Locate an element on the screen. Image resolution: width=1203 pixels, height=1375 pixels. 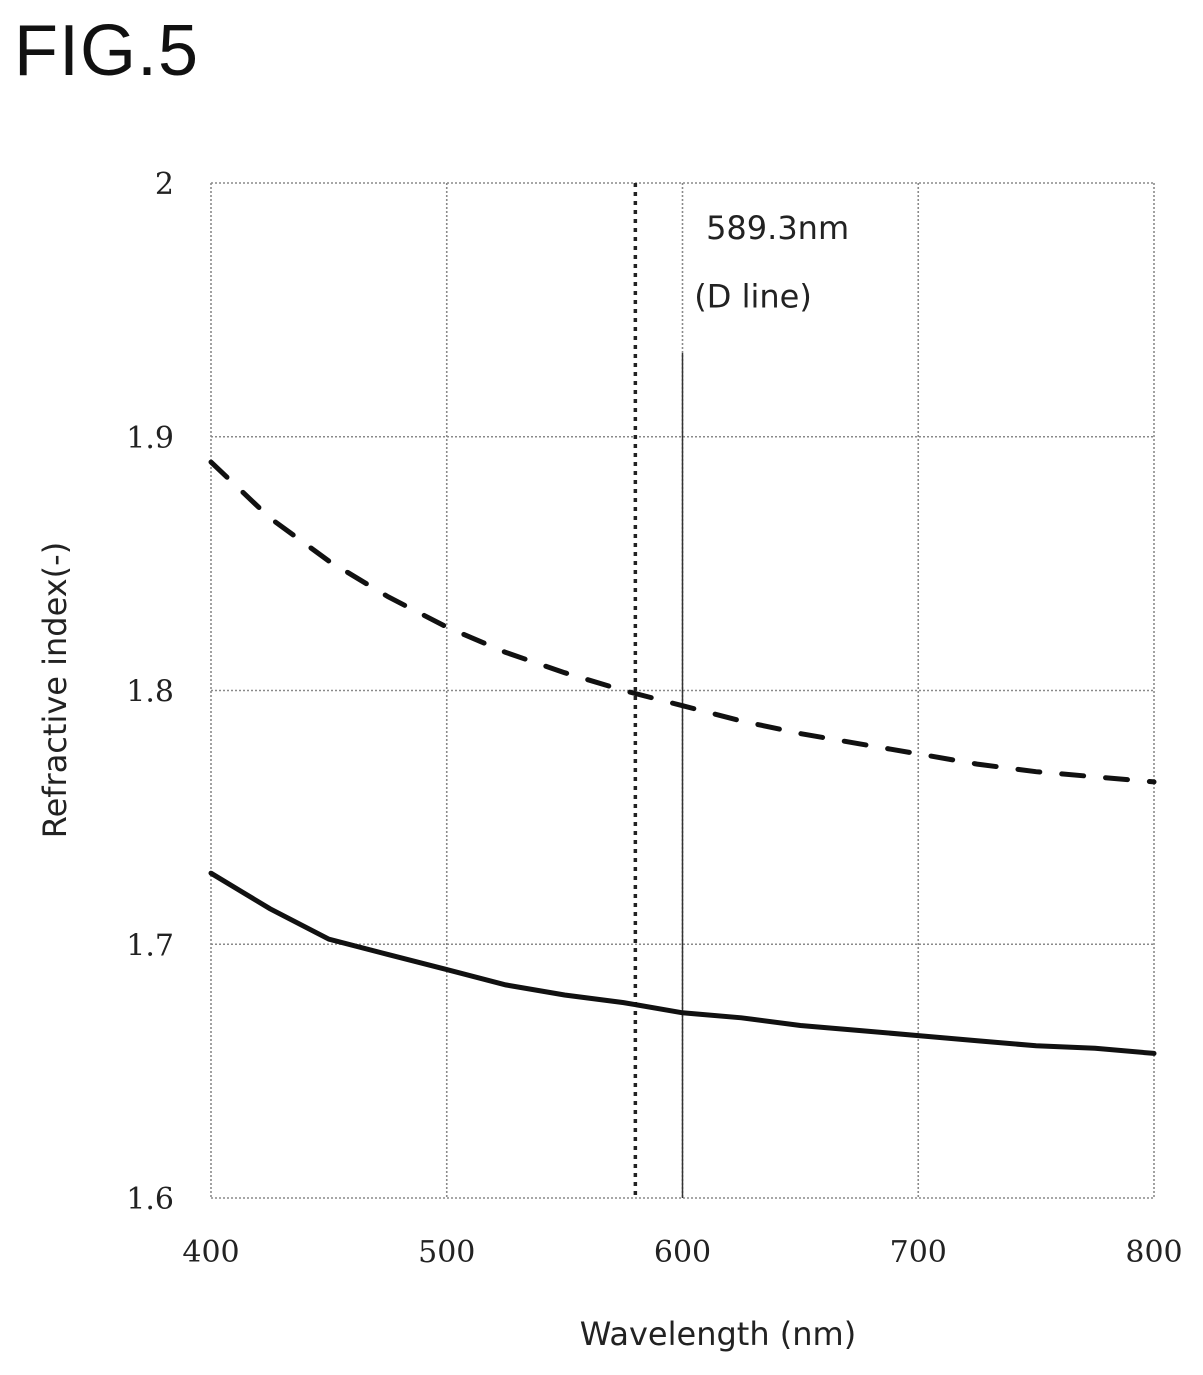
annotation-label: 589.3nm is located at coordinates (777, 228).